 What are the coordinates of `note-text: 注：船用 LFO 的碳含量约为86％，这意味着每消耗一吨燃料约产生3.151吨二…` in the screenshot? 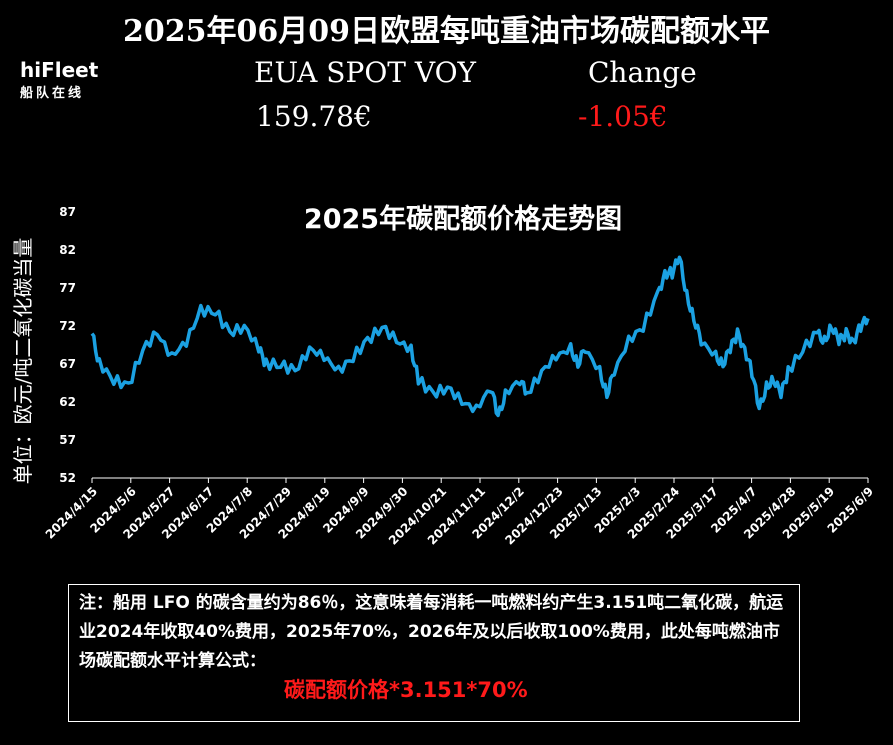 It's located at (431, 632).